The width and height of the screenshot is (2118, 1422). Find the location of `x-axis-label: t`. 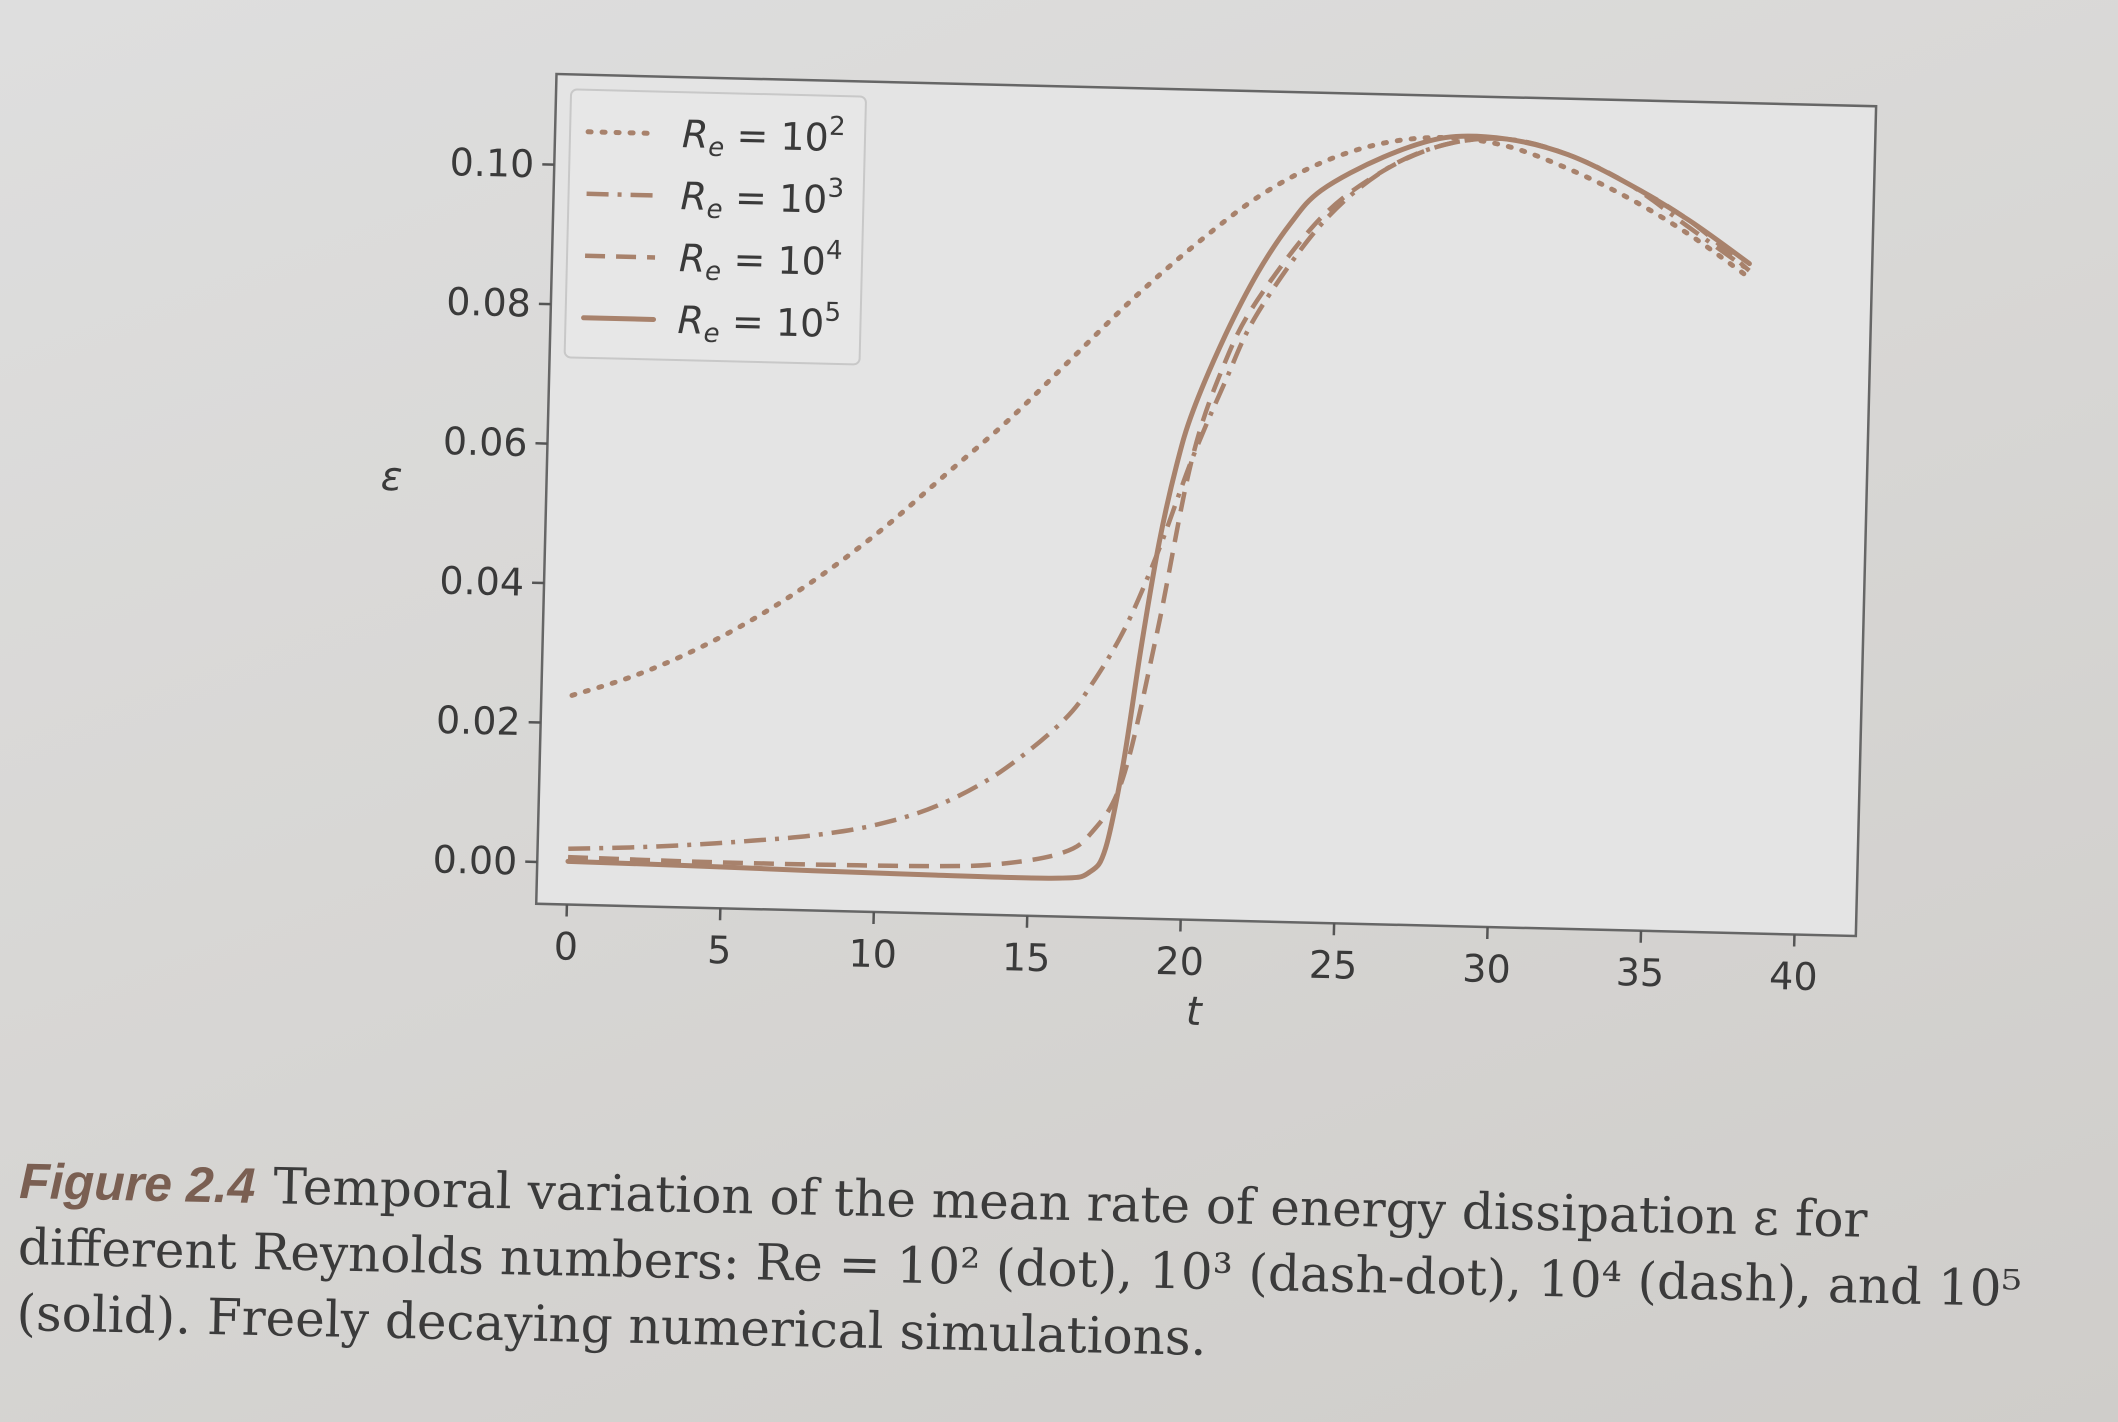

x-axis-label: t is located at coordinates (1194, 1012).